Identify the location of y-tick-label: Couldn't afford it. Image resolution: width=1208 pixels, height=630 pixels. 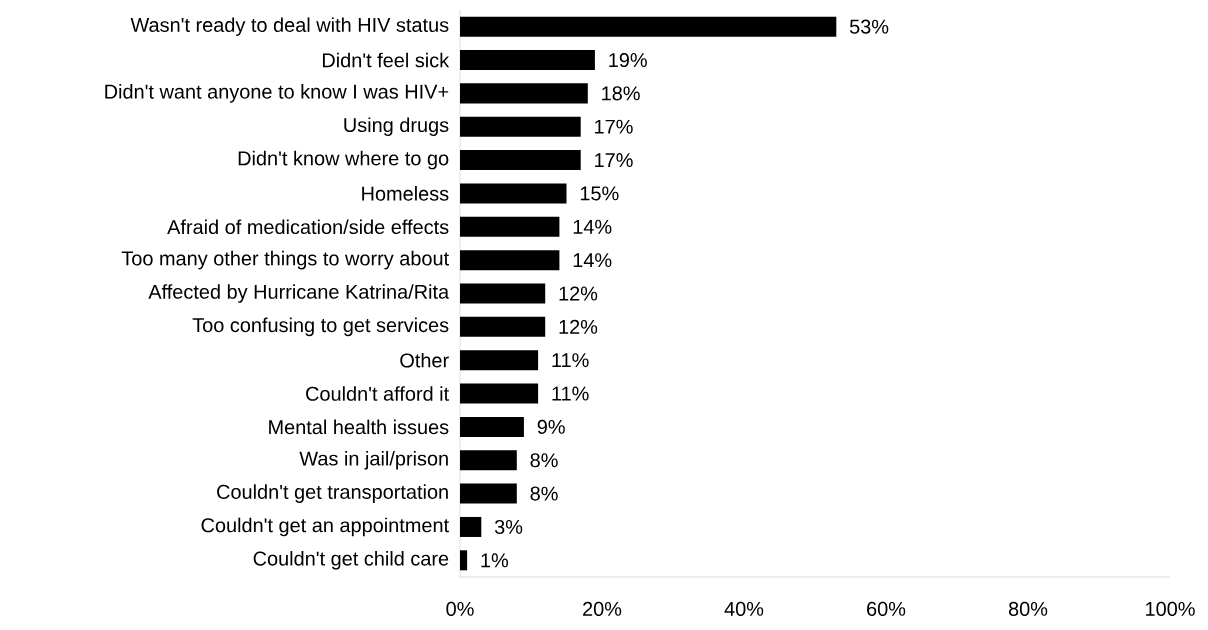
(377, 393).